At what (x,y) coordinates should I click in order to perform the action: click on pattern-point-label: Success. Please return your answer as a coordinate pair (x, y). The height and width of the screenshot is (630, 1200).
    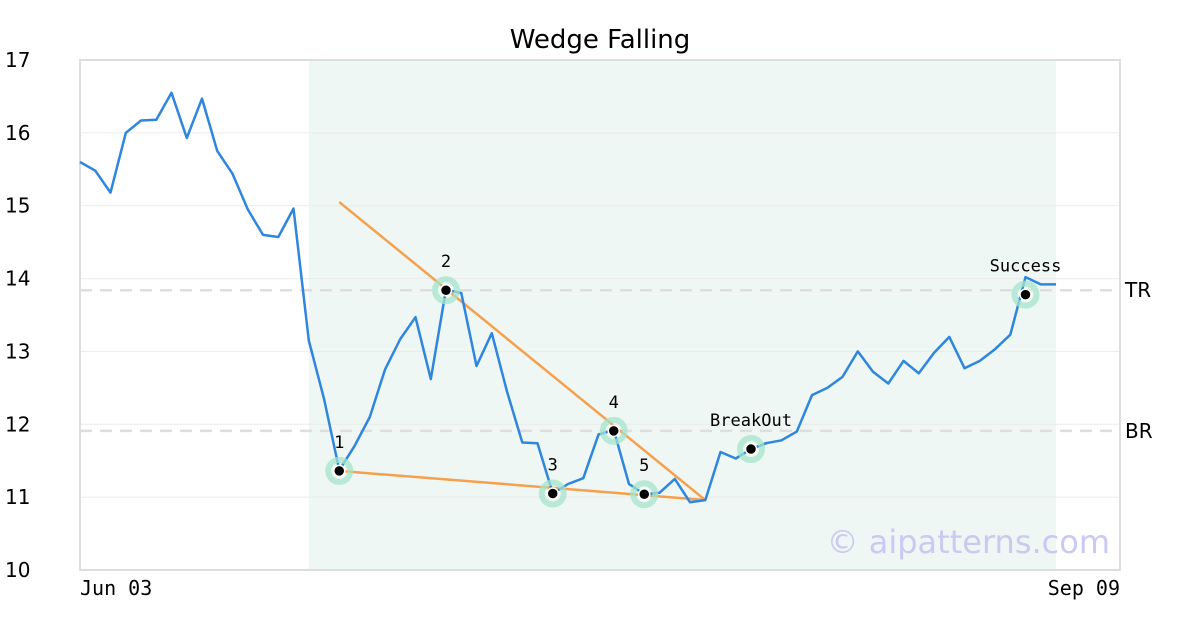
    Looking at the image, I should click on (1026, 267).